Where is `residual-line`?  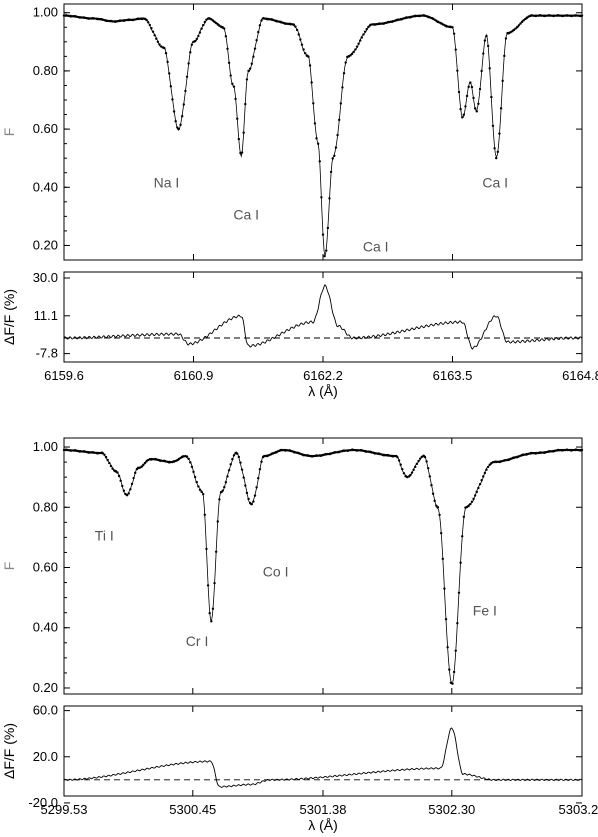 residual-line is located at coordinates (323, 757).